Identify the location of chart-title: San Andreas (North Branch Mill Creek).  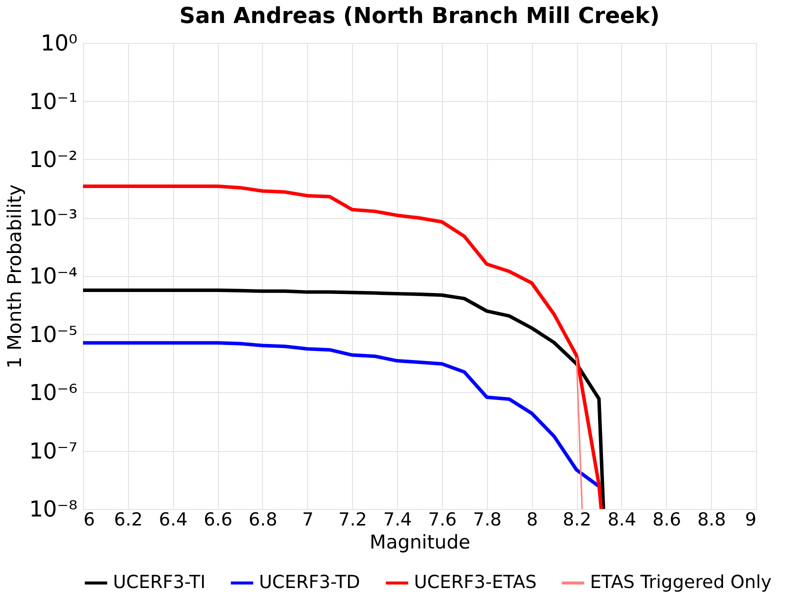
(419, 16).